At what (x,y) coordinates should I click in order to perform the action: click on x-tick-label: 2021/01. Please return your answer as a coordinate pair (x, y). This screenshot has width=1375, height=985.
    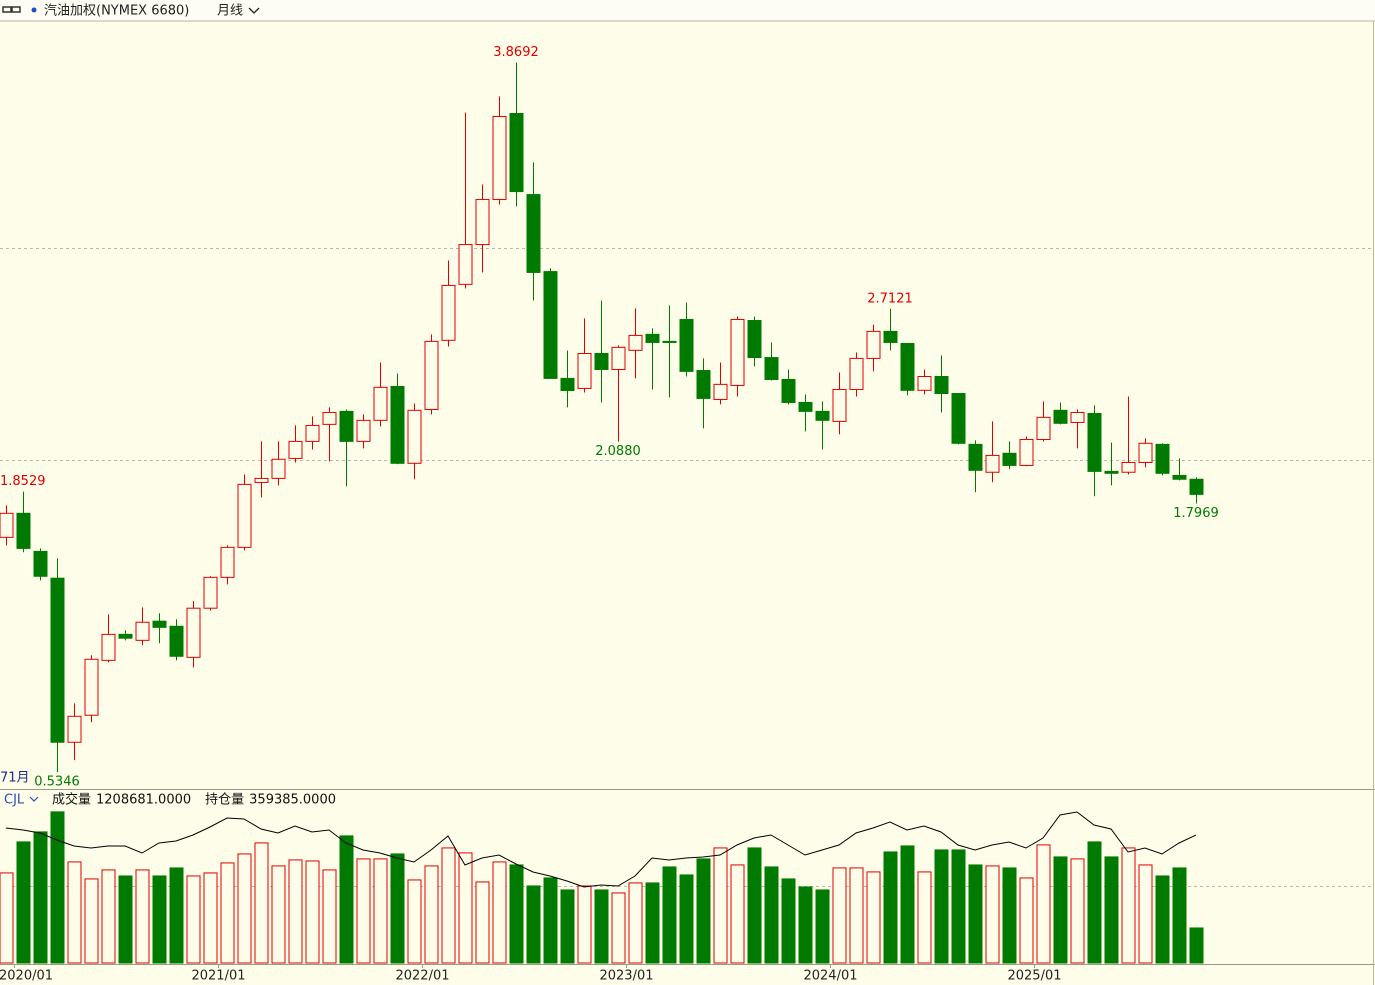
    Looking at the image, I should click on (218, 976).